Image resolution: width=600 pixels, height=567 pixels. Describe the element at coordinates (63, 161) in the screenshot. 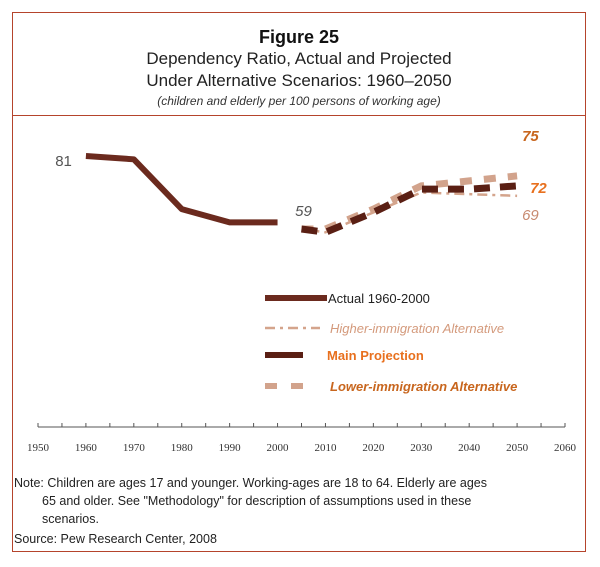

I see `data-label: 81` at that location.